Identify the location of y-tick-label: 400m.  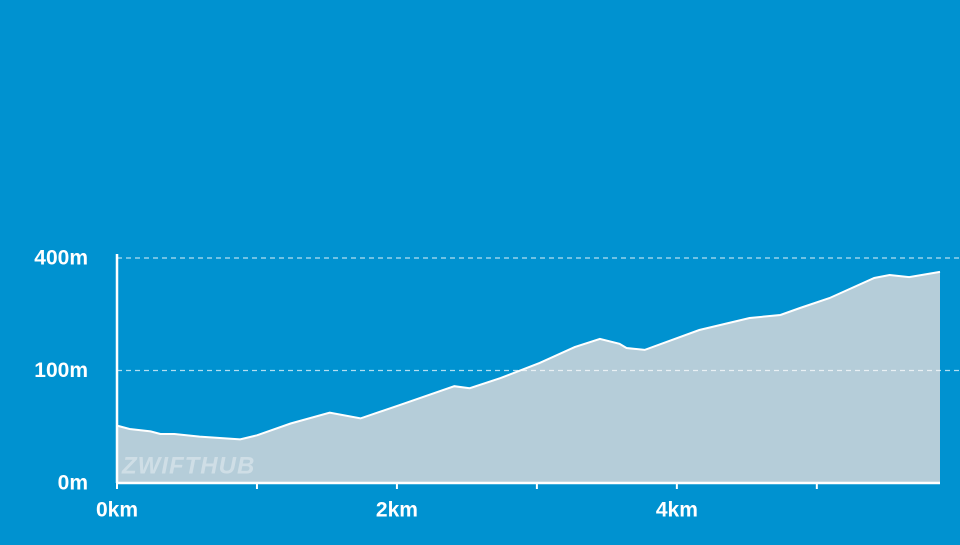
(61, 258).